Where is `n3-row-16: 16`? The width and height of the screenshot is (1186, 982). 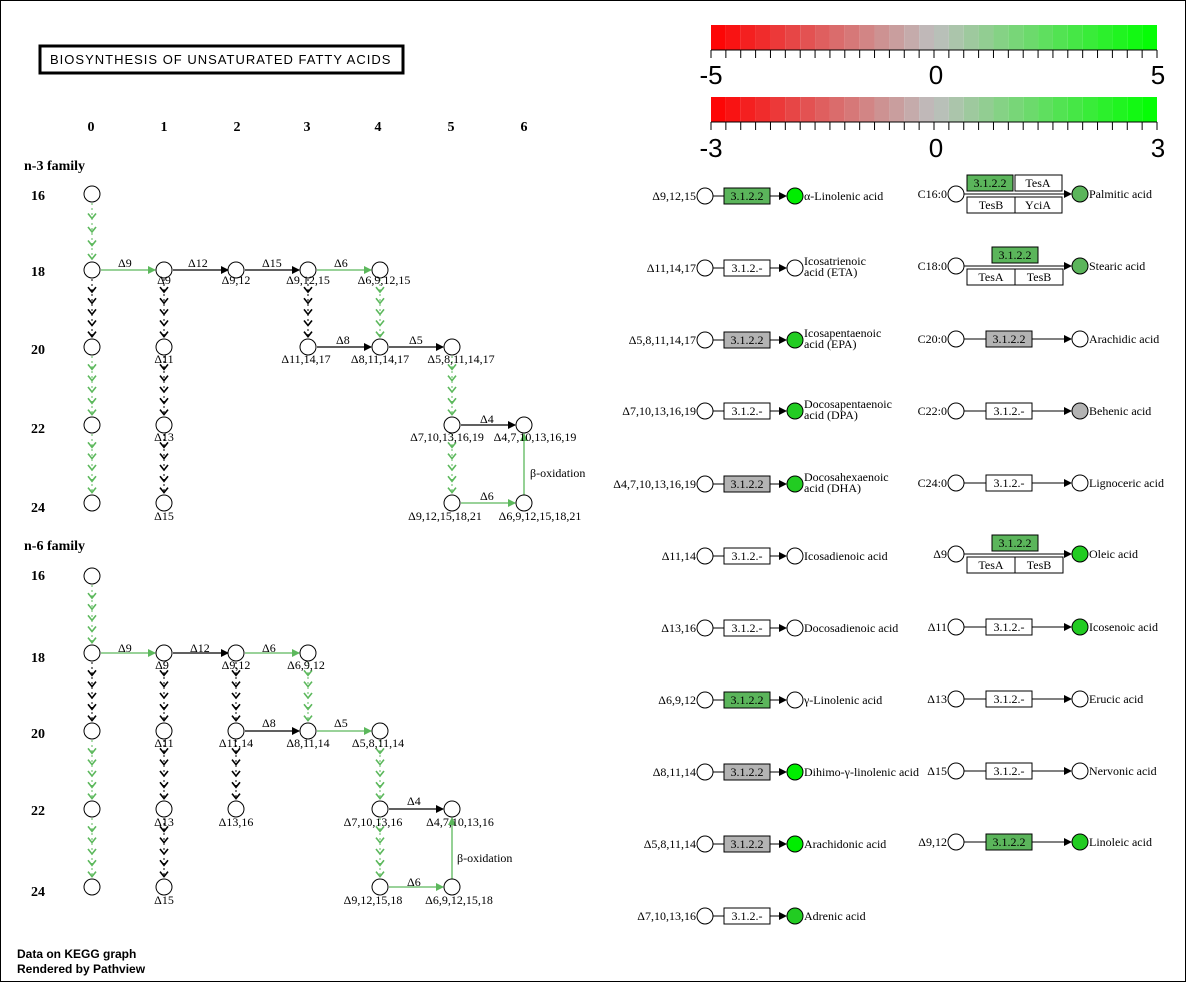
n3-row-16: 16 is located at coordinates (38, 196).